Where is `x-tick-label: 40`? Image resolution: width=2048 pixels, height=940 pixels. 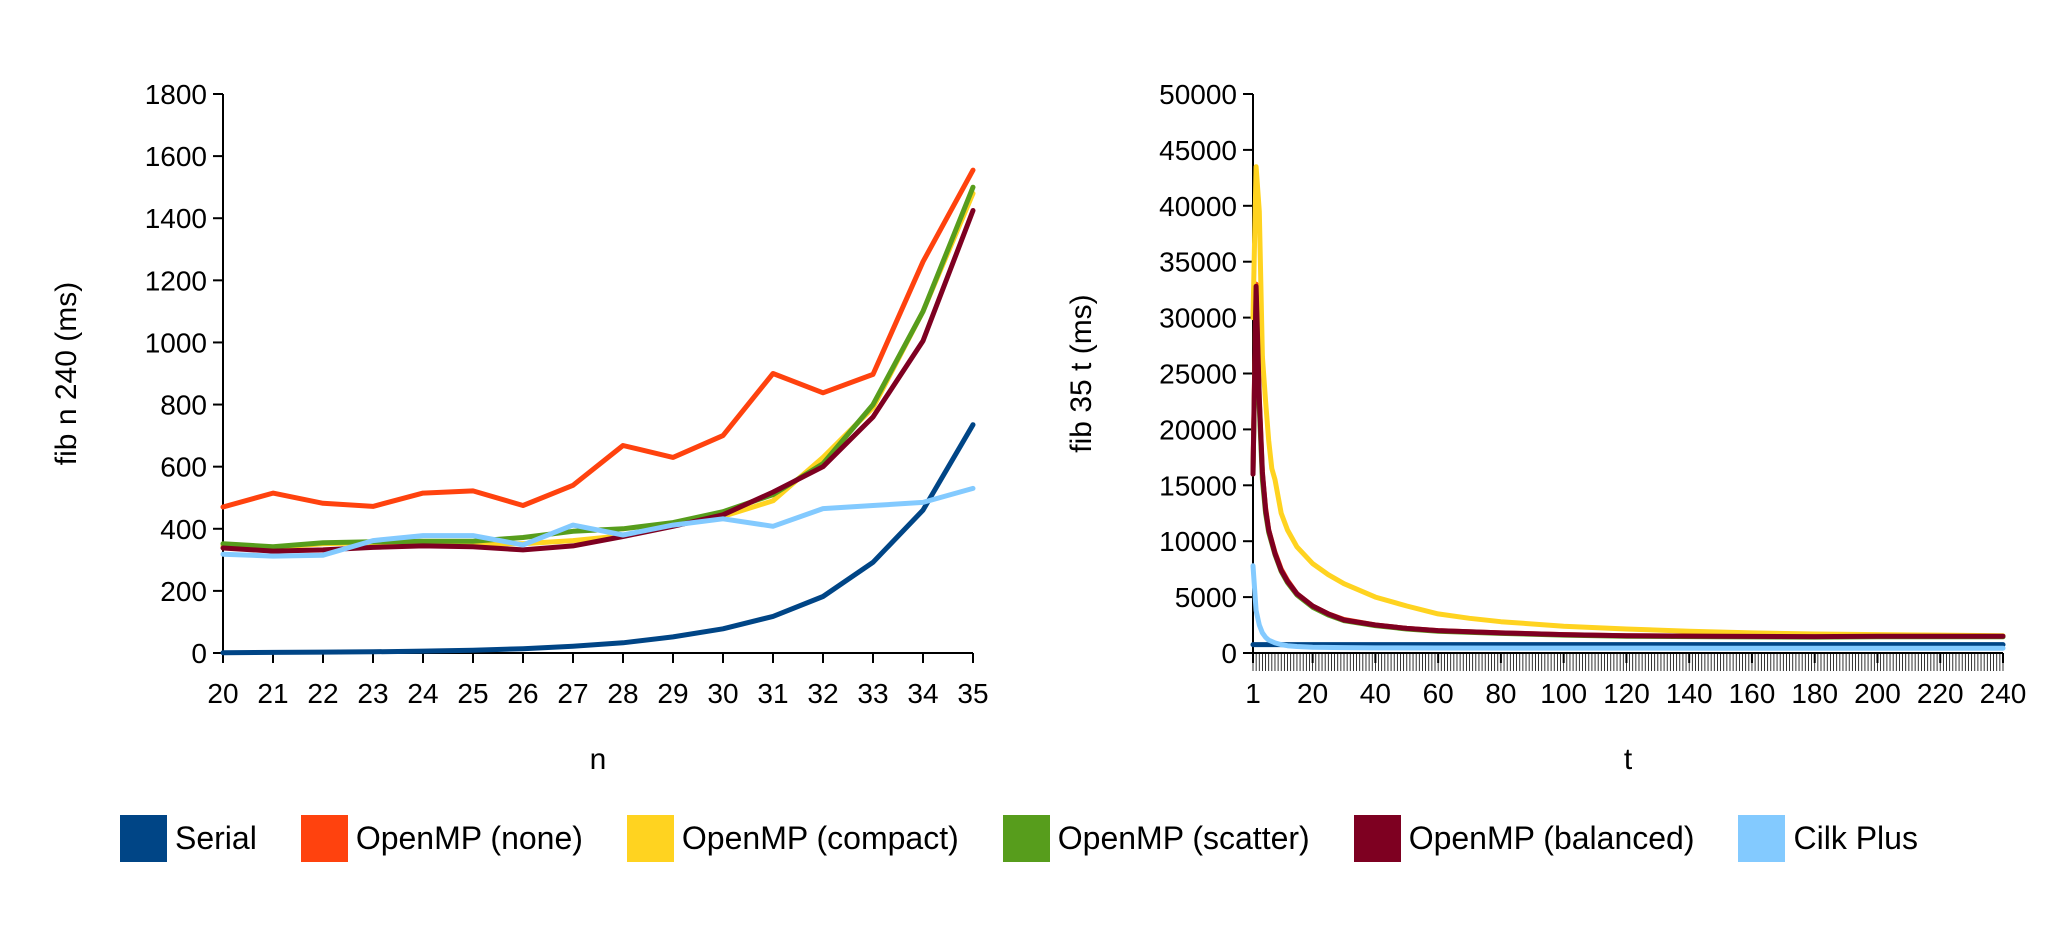 x-tick-label: 40 is located at coordinates (1375, 693).